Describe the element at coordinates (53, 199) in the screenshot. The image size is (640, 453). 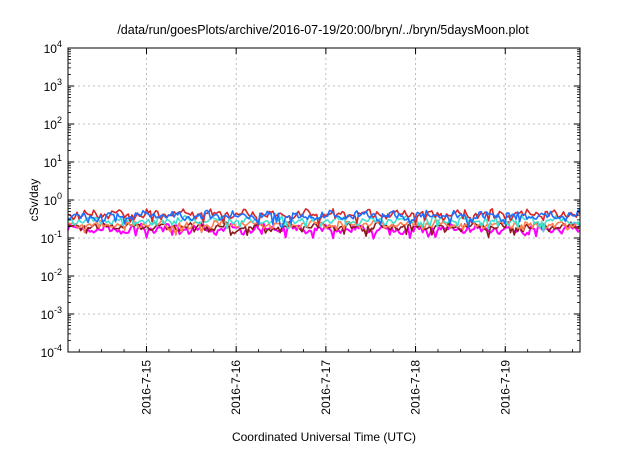
I see `y-tick-label: 10⁰` at that location.